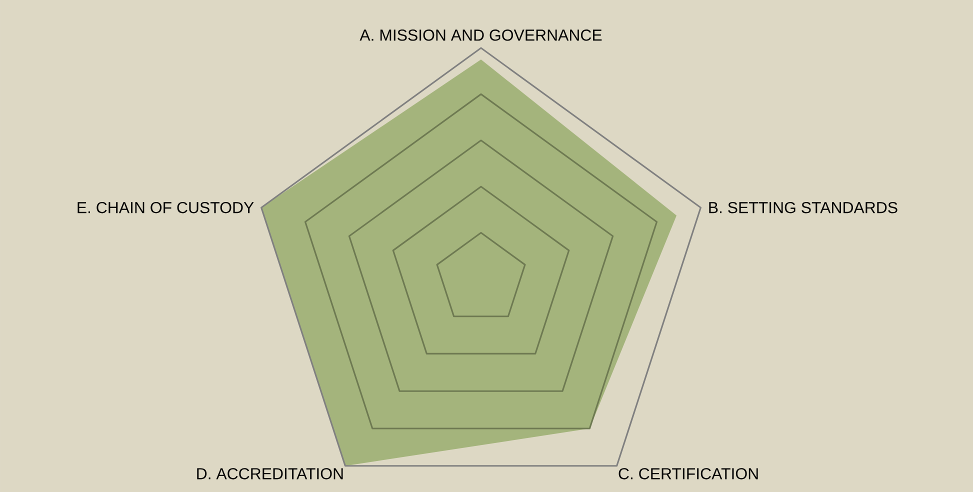  Describe the element at coordinates (803, 208) in the screenshot. I see `spoke-label: B. SETTING STANDARDS` at that location.